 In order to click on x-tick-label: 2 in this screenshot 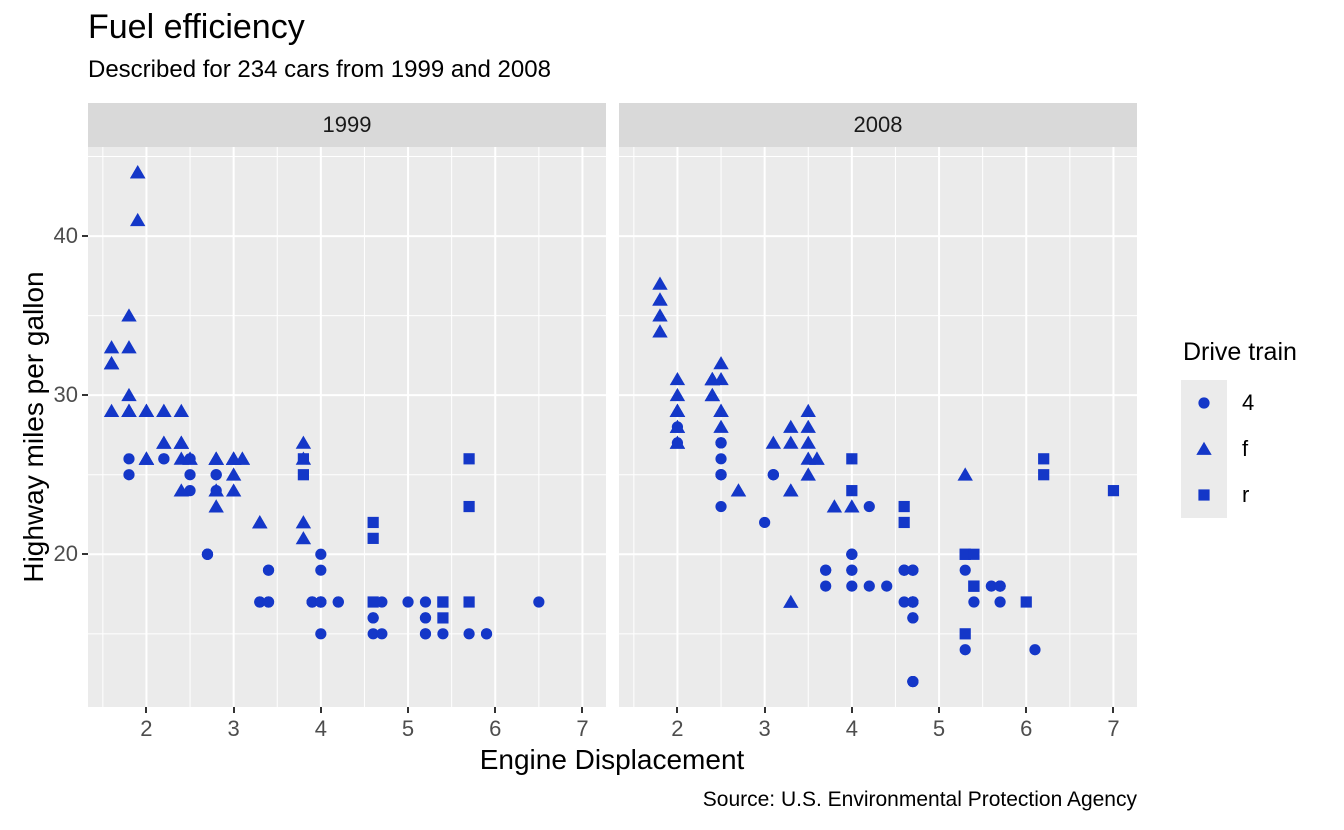, I will do `click(146, 728)`.